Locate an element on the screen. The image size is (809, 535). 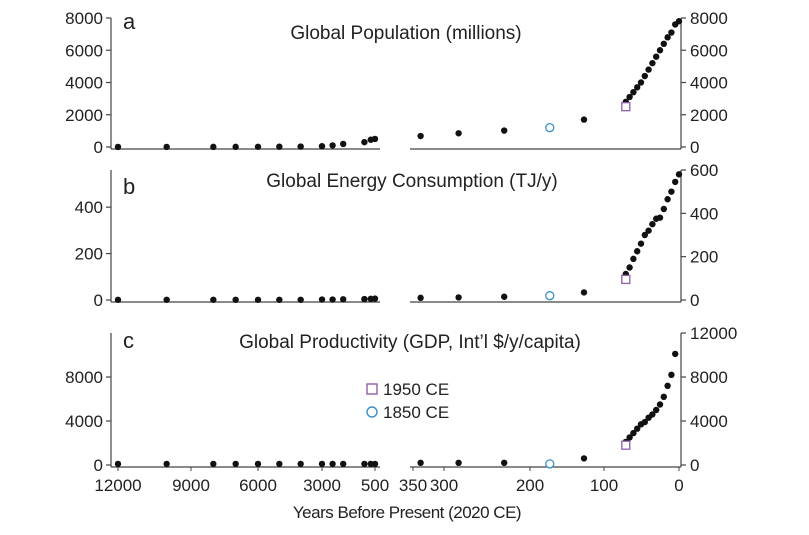
left-y-tick-label: 2000 is located at coordinates (84, 115).